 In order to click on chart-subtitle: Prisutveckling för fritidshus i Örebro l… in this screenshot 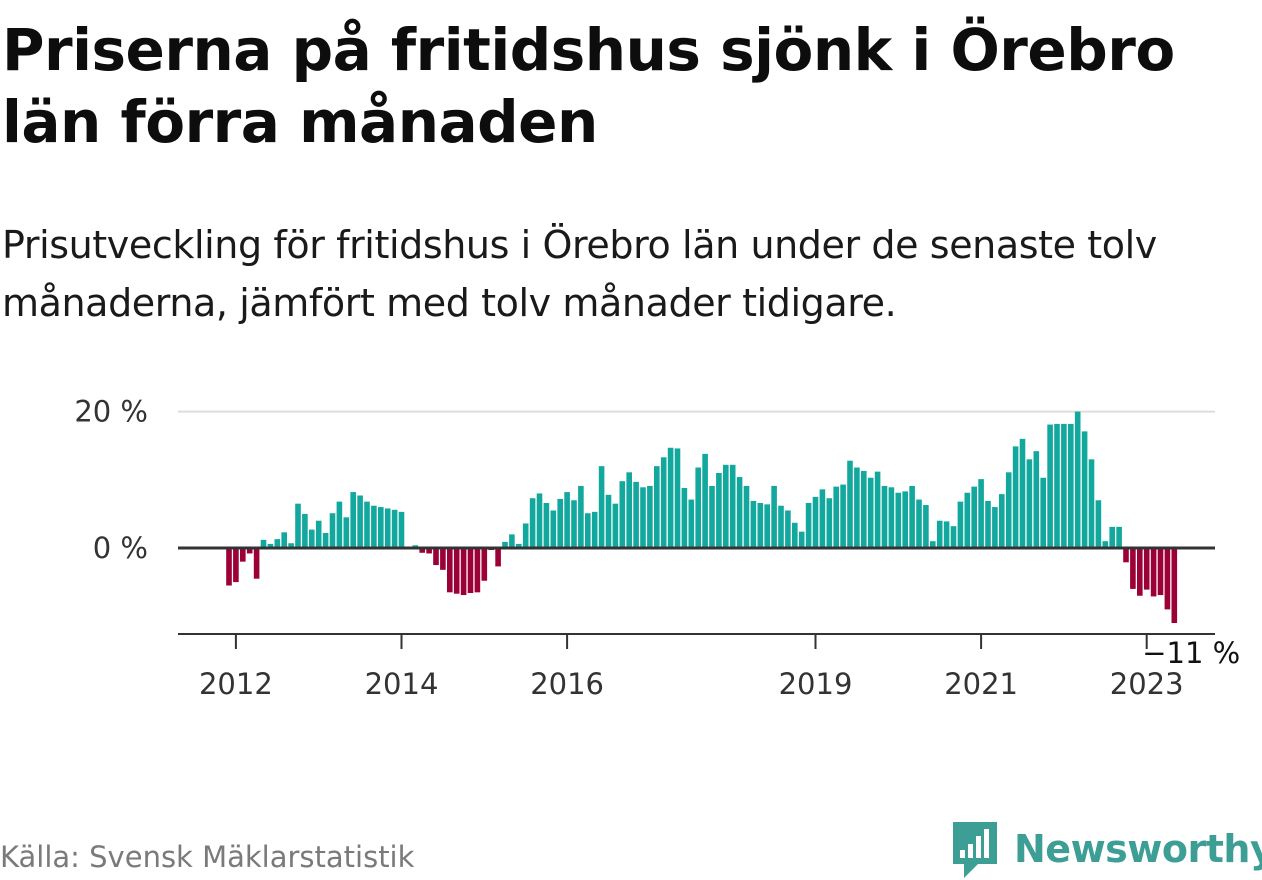, I will do `click(579, 274)`.